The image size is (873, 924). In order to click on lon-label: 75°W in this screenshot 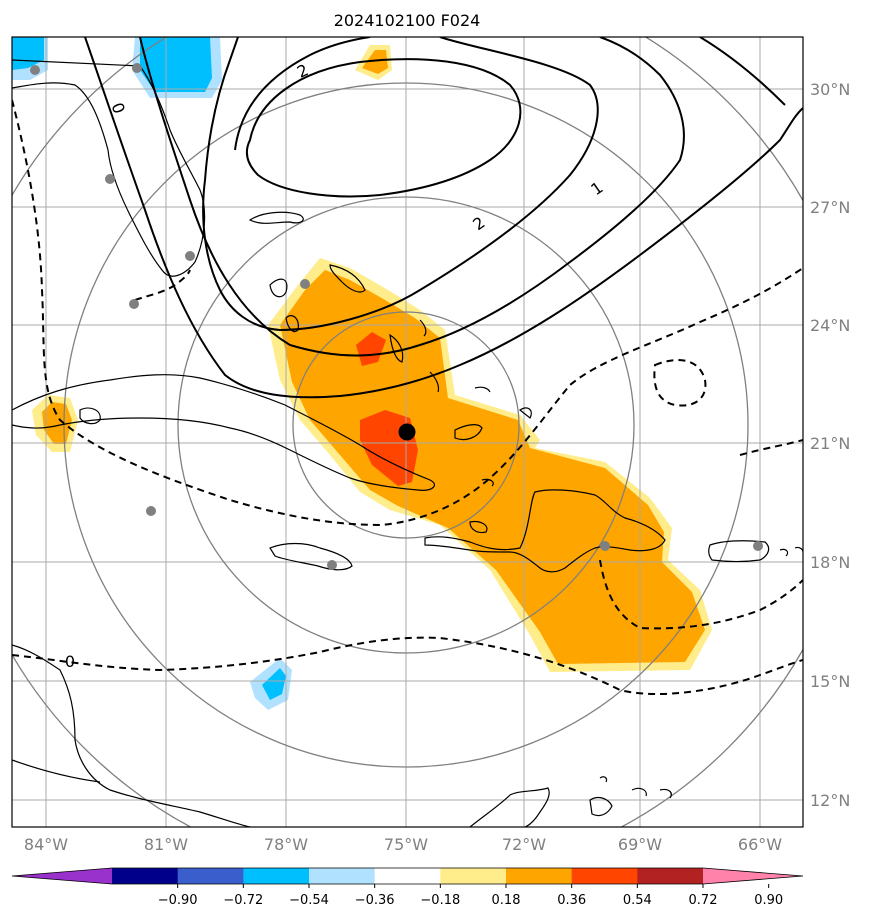, I will do `click(406, 844)`.